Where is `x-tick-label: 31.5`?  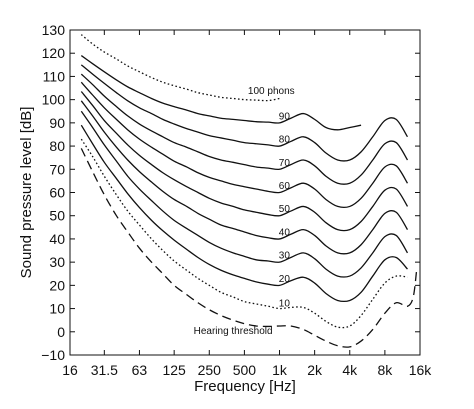 x-tick-label: 31.5 is located at coordinates (104, 370).